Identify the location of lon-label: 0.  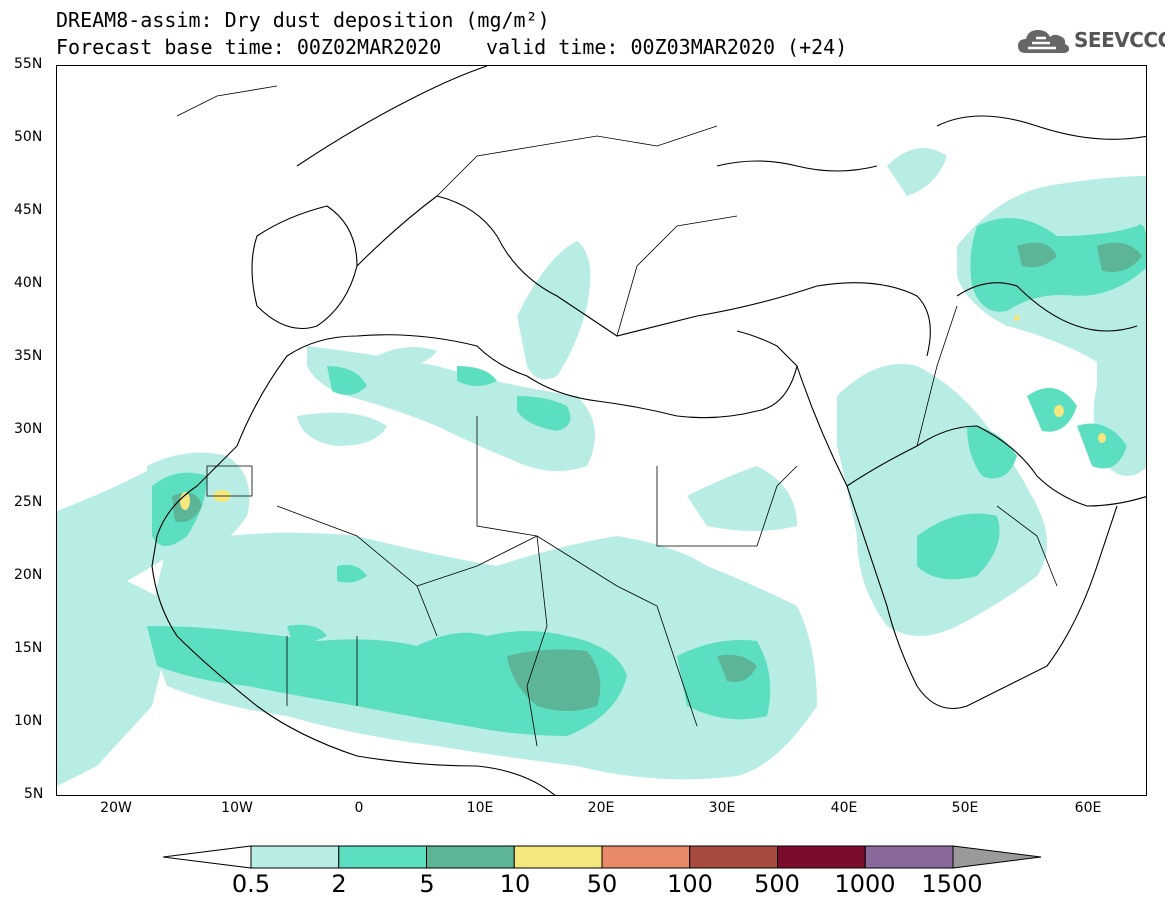
(359, 808).